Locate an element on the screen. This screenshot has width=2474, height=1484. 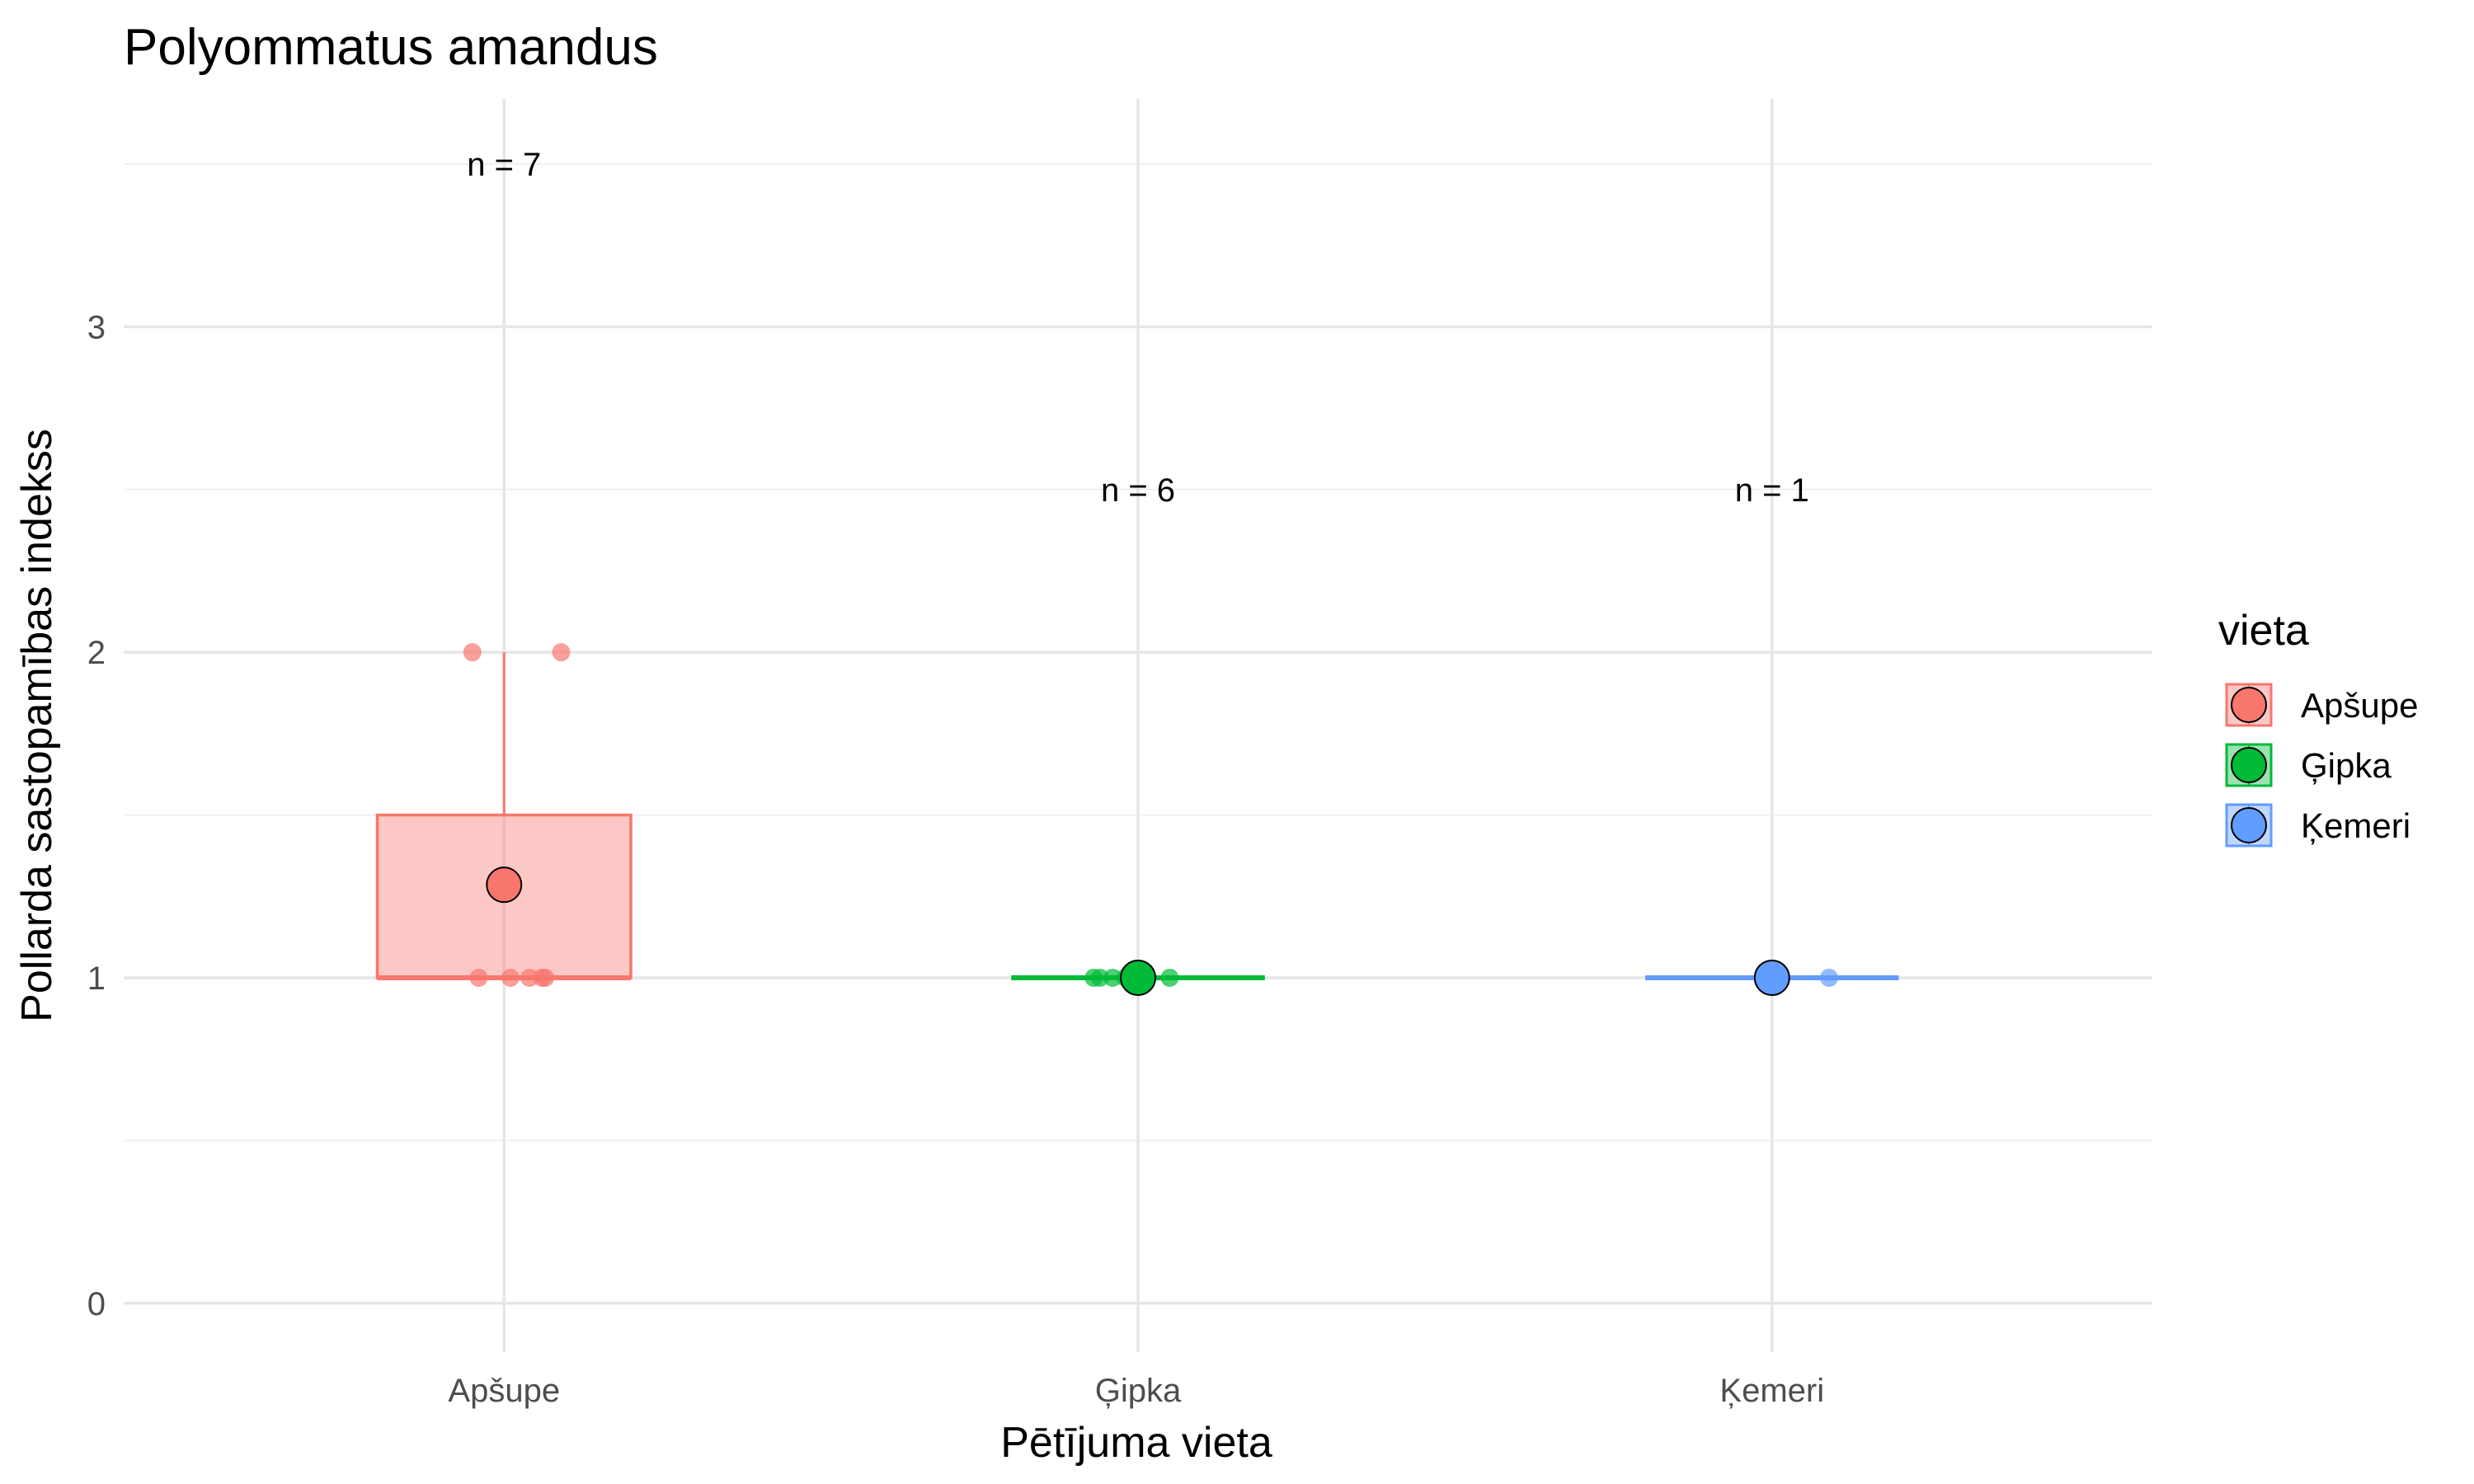
legend-title: vieta is located at coordinates (2263, 631).